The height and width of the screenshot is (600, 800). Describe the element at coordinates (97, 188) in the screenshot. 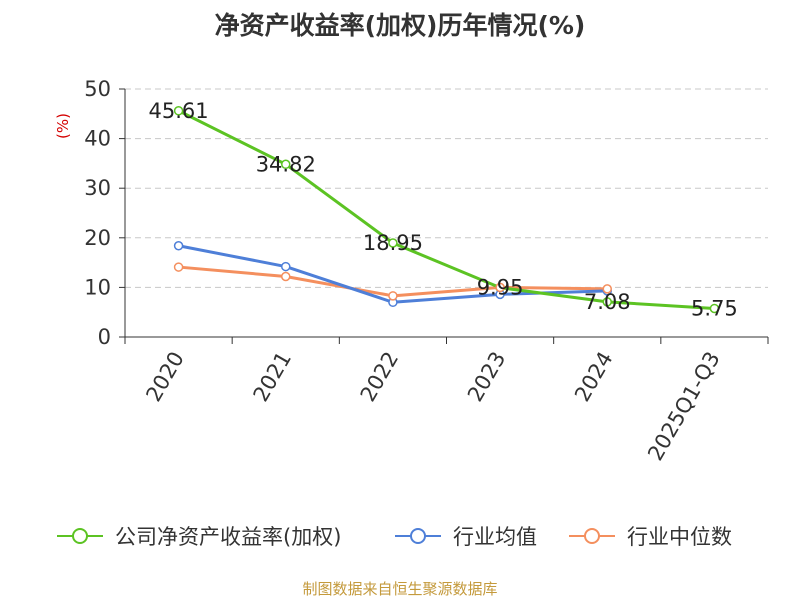

I see `y-tick-label: 30` at that location.